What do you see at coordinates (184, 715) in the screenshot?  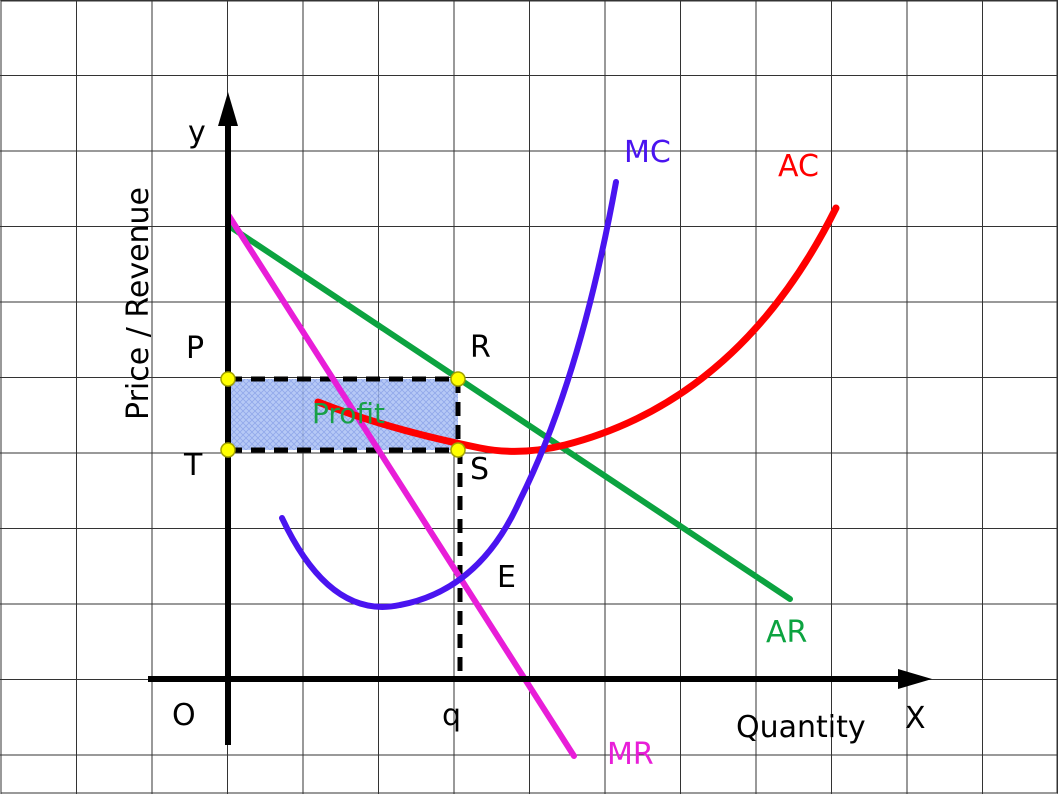 I see `origin-label: O` at bounding box center [184, 715].